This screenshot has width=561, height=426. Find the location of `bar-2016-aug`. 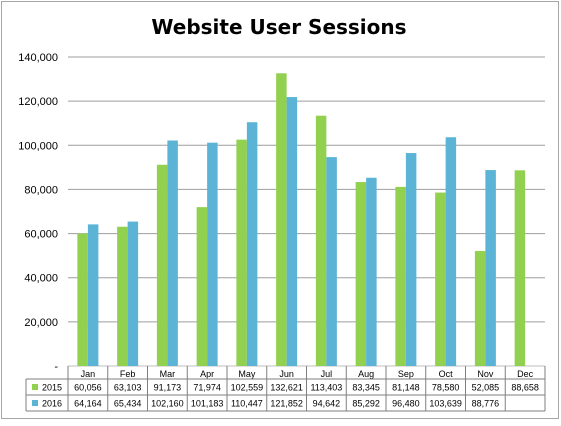

bar-2016-aug is located at coordinates (371, 271).